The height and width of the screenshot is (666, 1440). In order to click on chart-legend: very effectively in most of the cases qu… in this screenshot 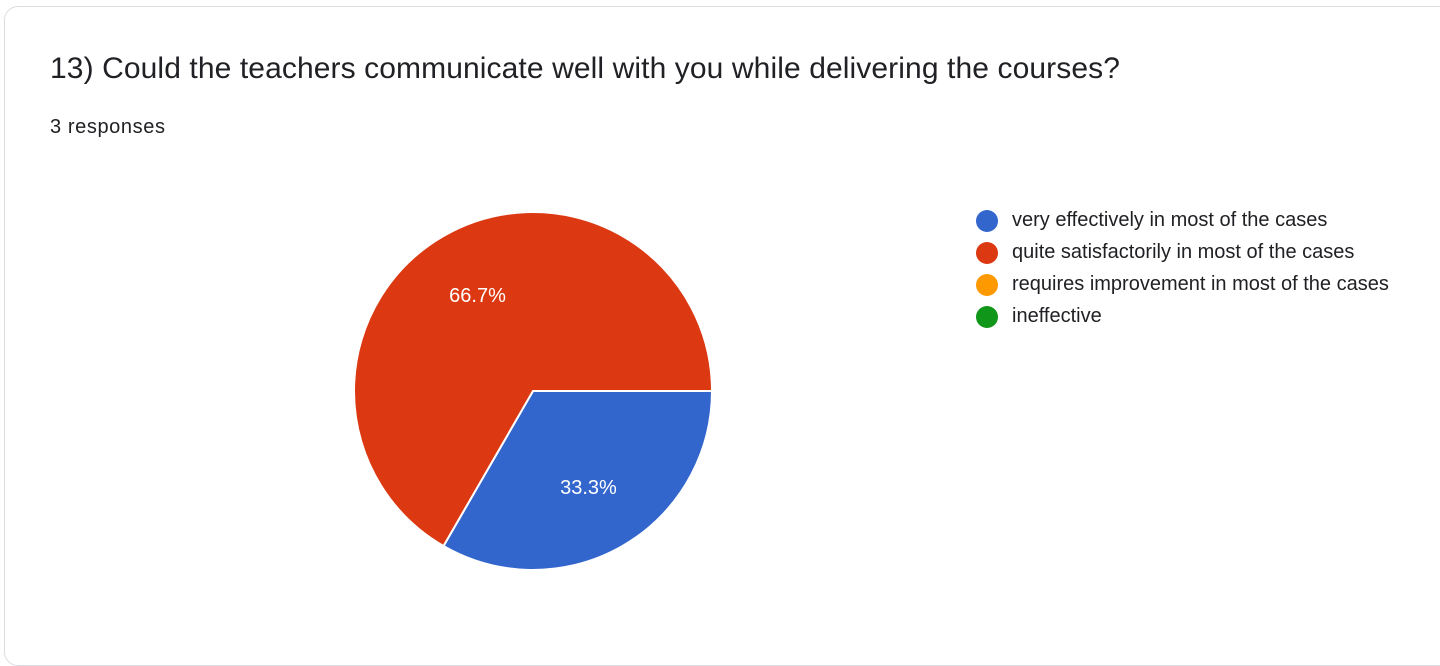, I will do `click(1196, 269)`.